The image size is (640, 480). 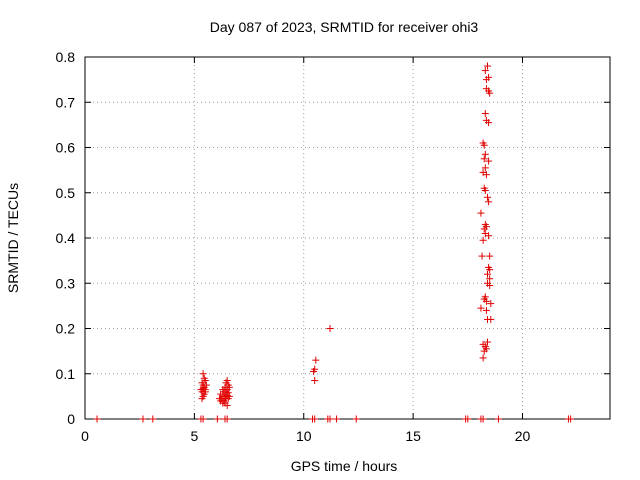 I want to click on y-tick-label: 0.5, so click(x=66, y=193).